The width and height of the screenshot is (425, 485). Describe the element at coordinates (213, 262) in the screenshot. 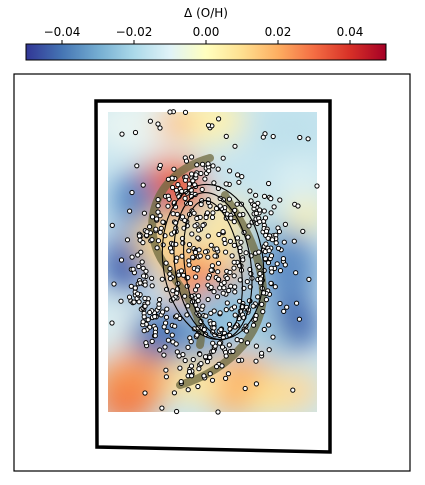

I see `ellipse-outer` at that location.